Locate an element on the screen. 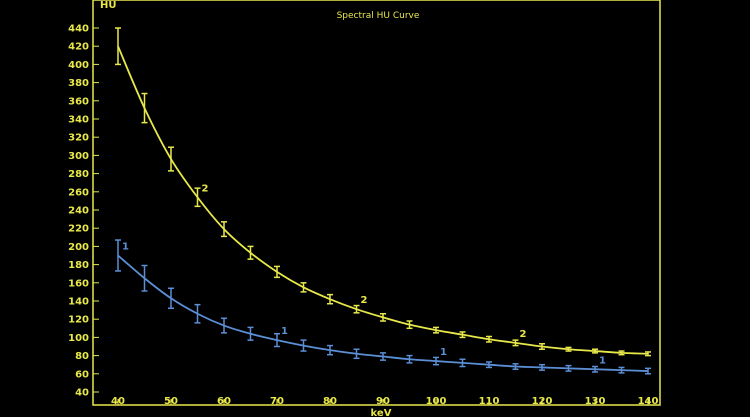  y-tick-label: 160 is located at coordinates (78, 283).